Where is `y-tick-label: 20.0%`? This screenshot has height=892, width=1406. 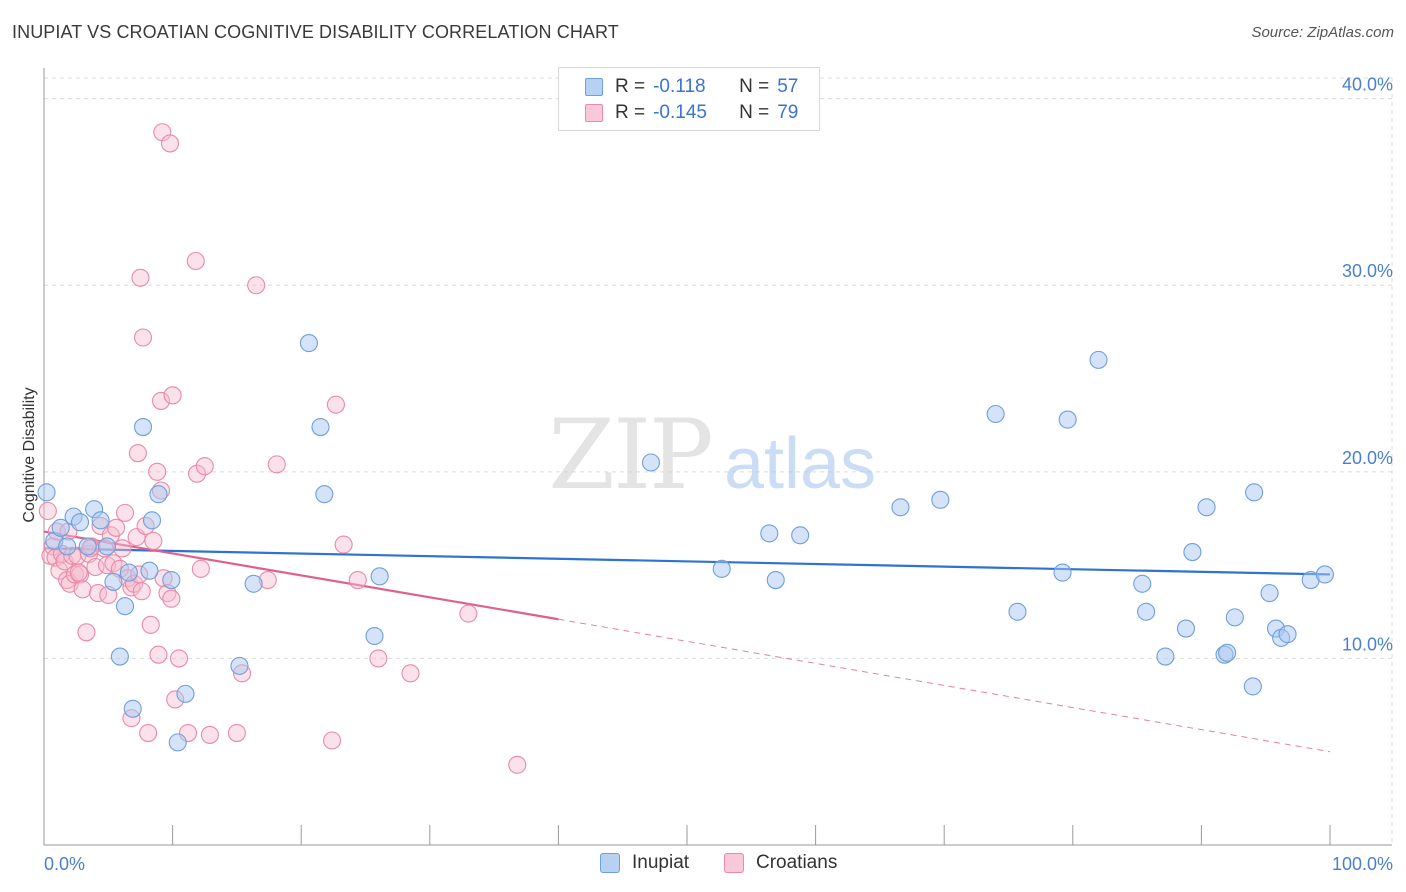
y-tick-label: 20.0% is located at coordinates (1367, 458).